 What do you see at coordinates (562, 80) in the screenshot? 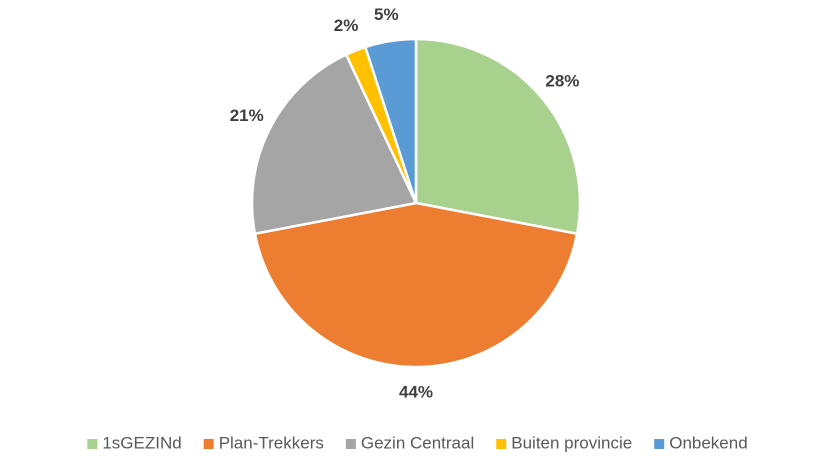
I see `slice-label: 28%` at bounding box center [562, 80].